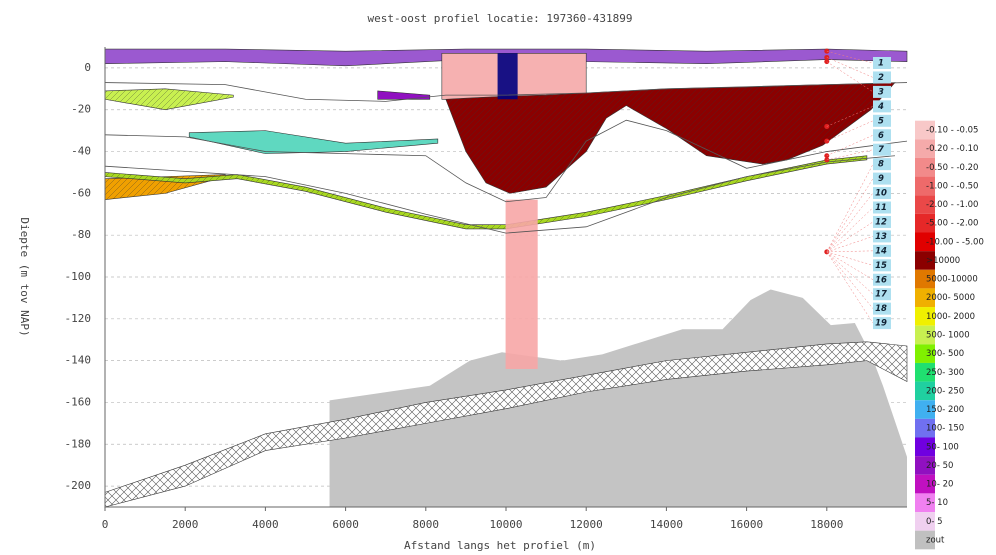 The height and width of the screenshot is (555, 996). Describe the element at coordinates (746, 524) in the screenshot. I see `x-tick-label: 16000` at that location.